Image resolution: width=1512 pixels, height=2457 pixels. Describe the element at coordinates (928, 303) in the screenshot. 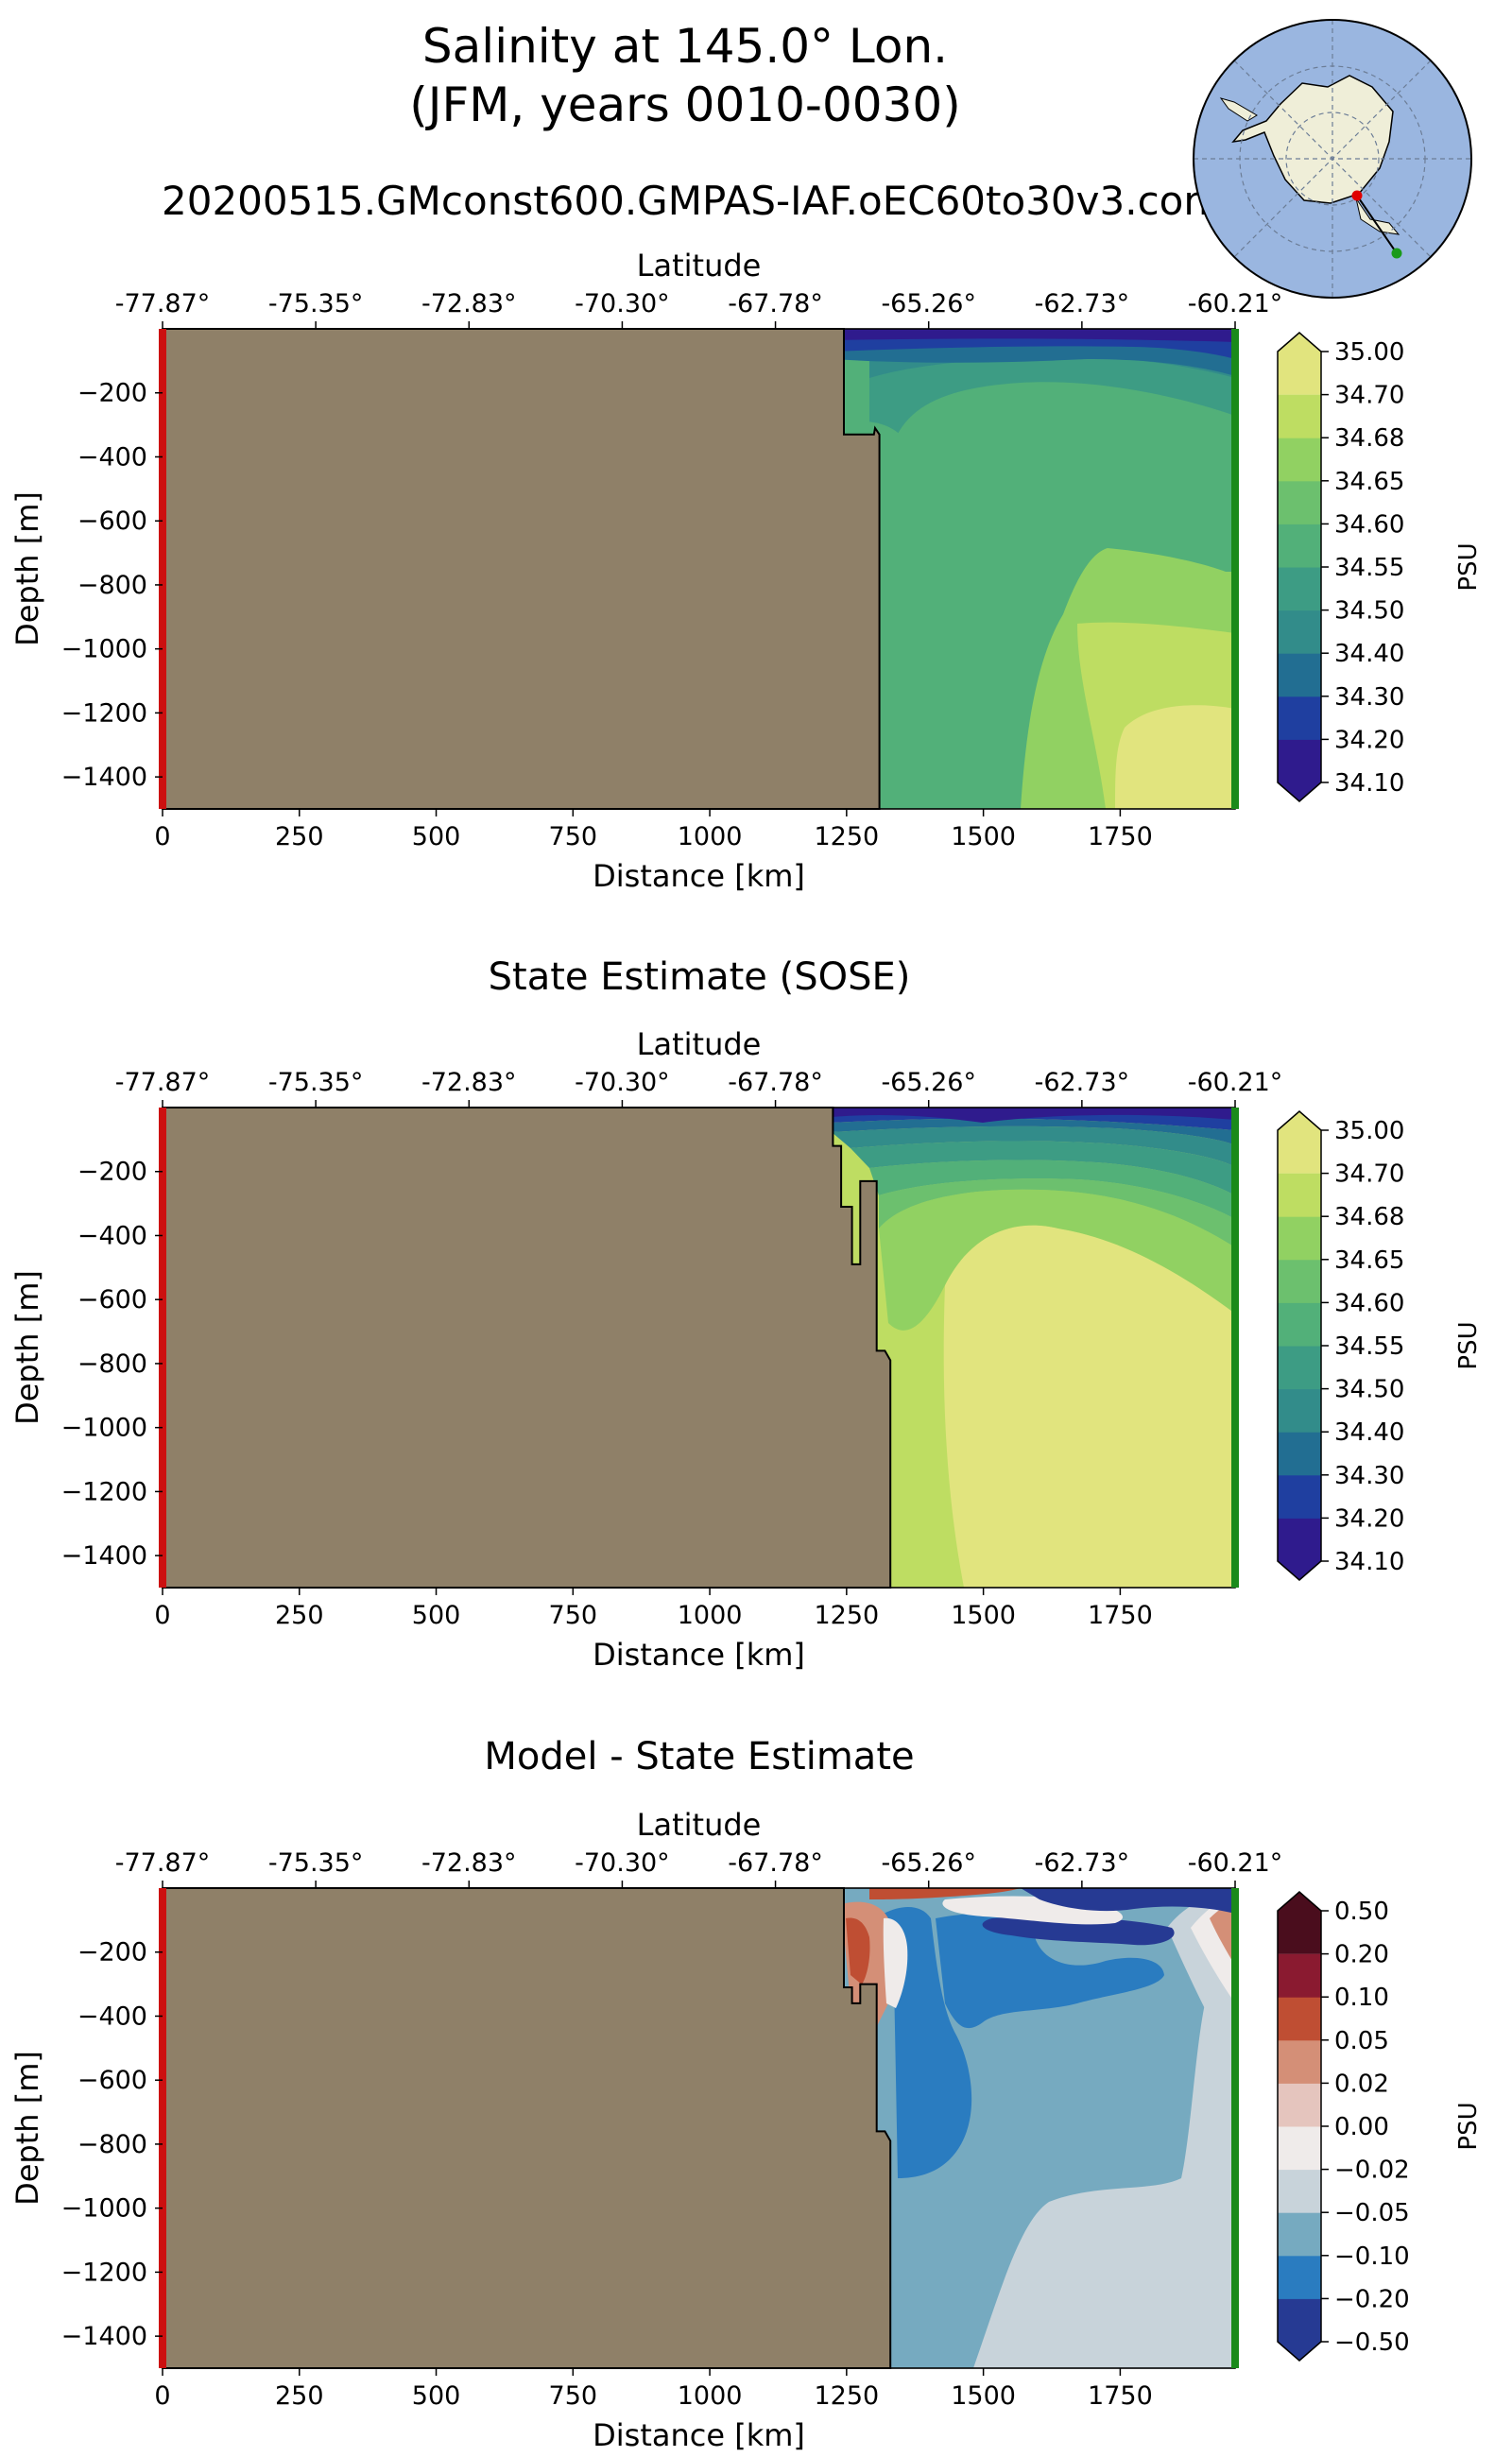

I see `panel-model-lat-tick-label: -65.26°` at that location.